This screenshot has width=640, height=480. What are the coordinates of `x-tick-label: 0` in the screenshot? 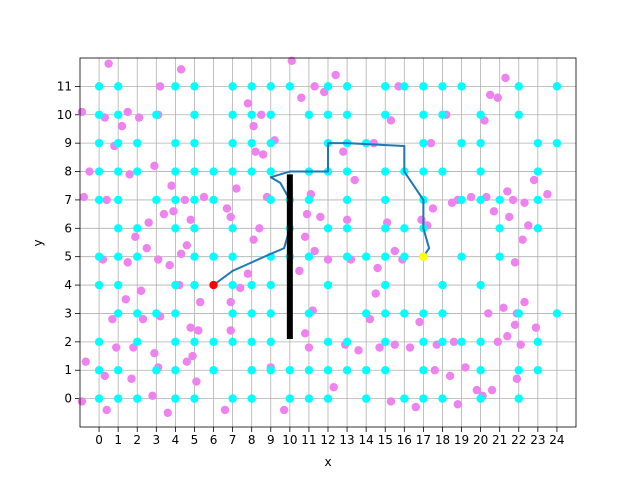 It's located at (99, 440).